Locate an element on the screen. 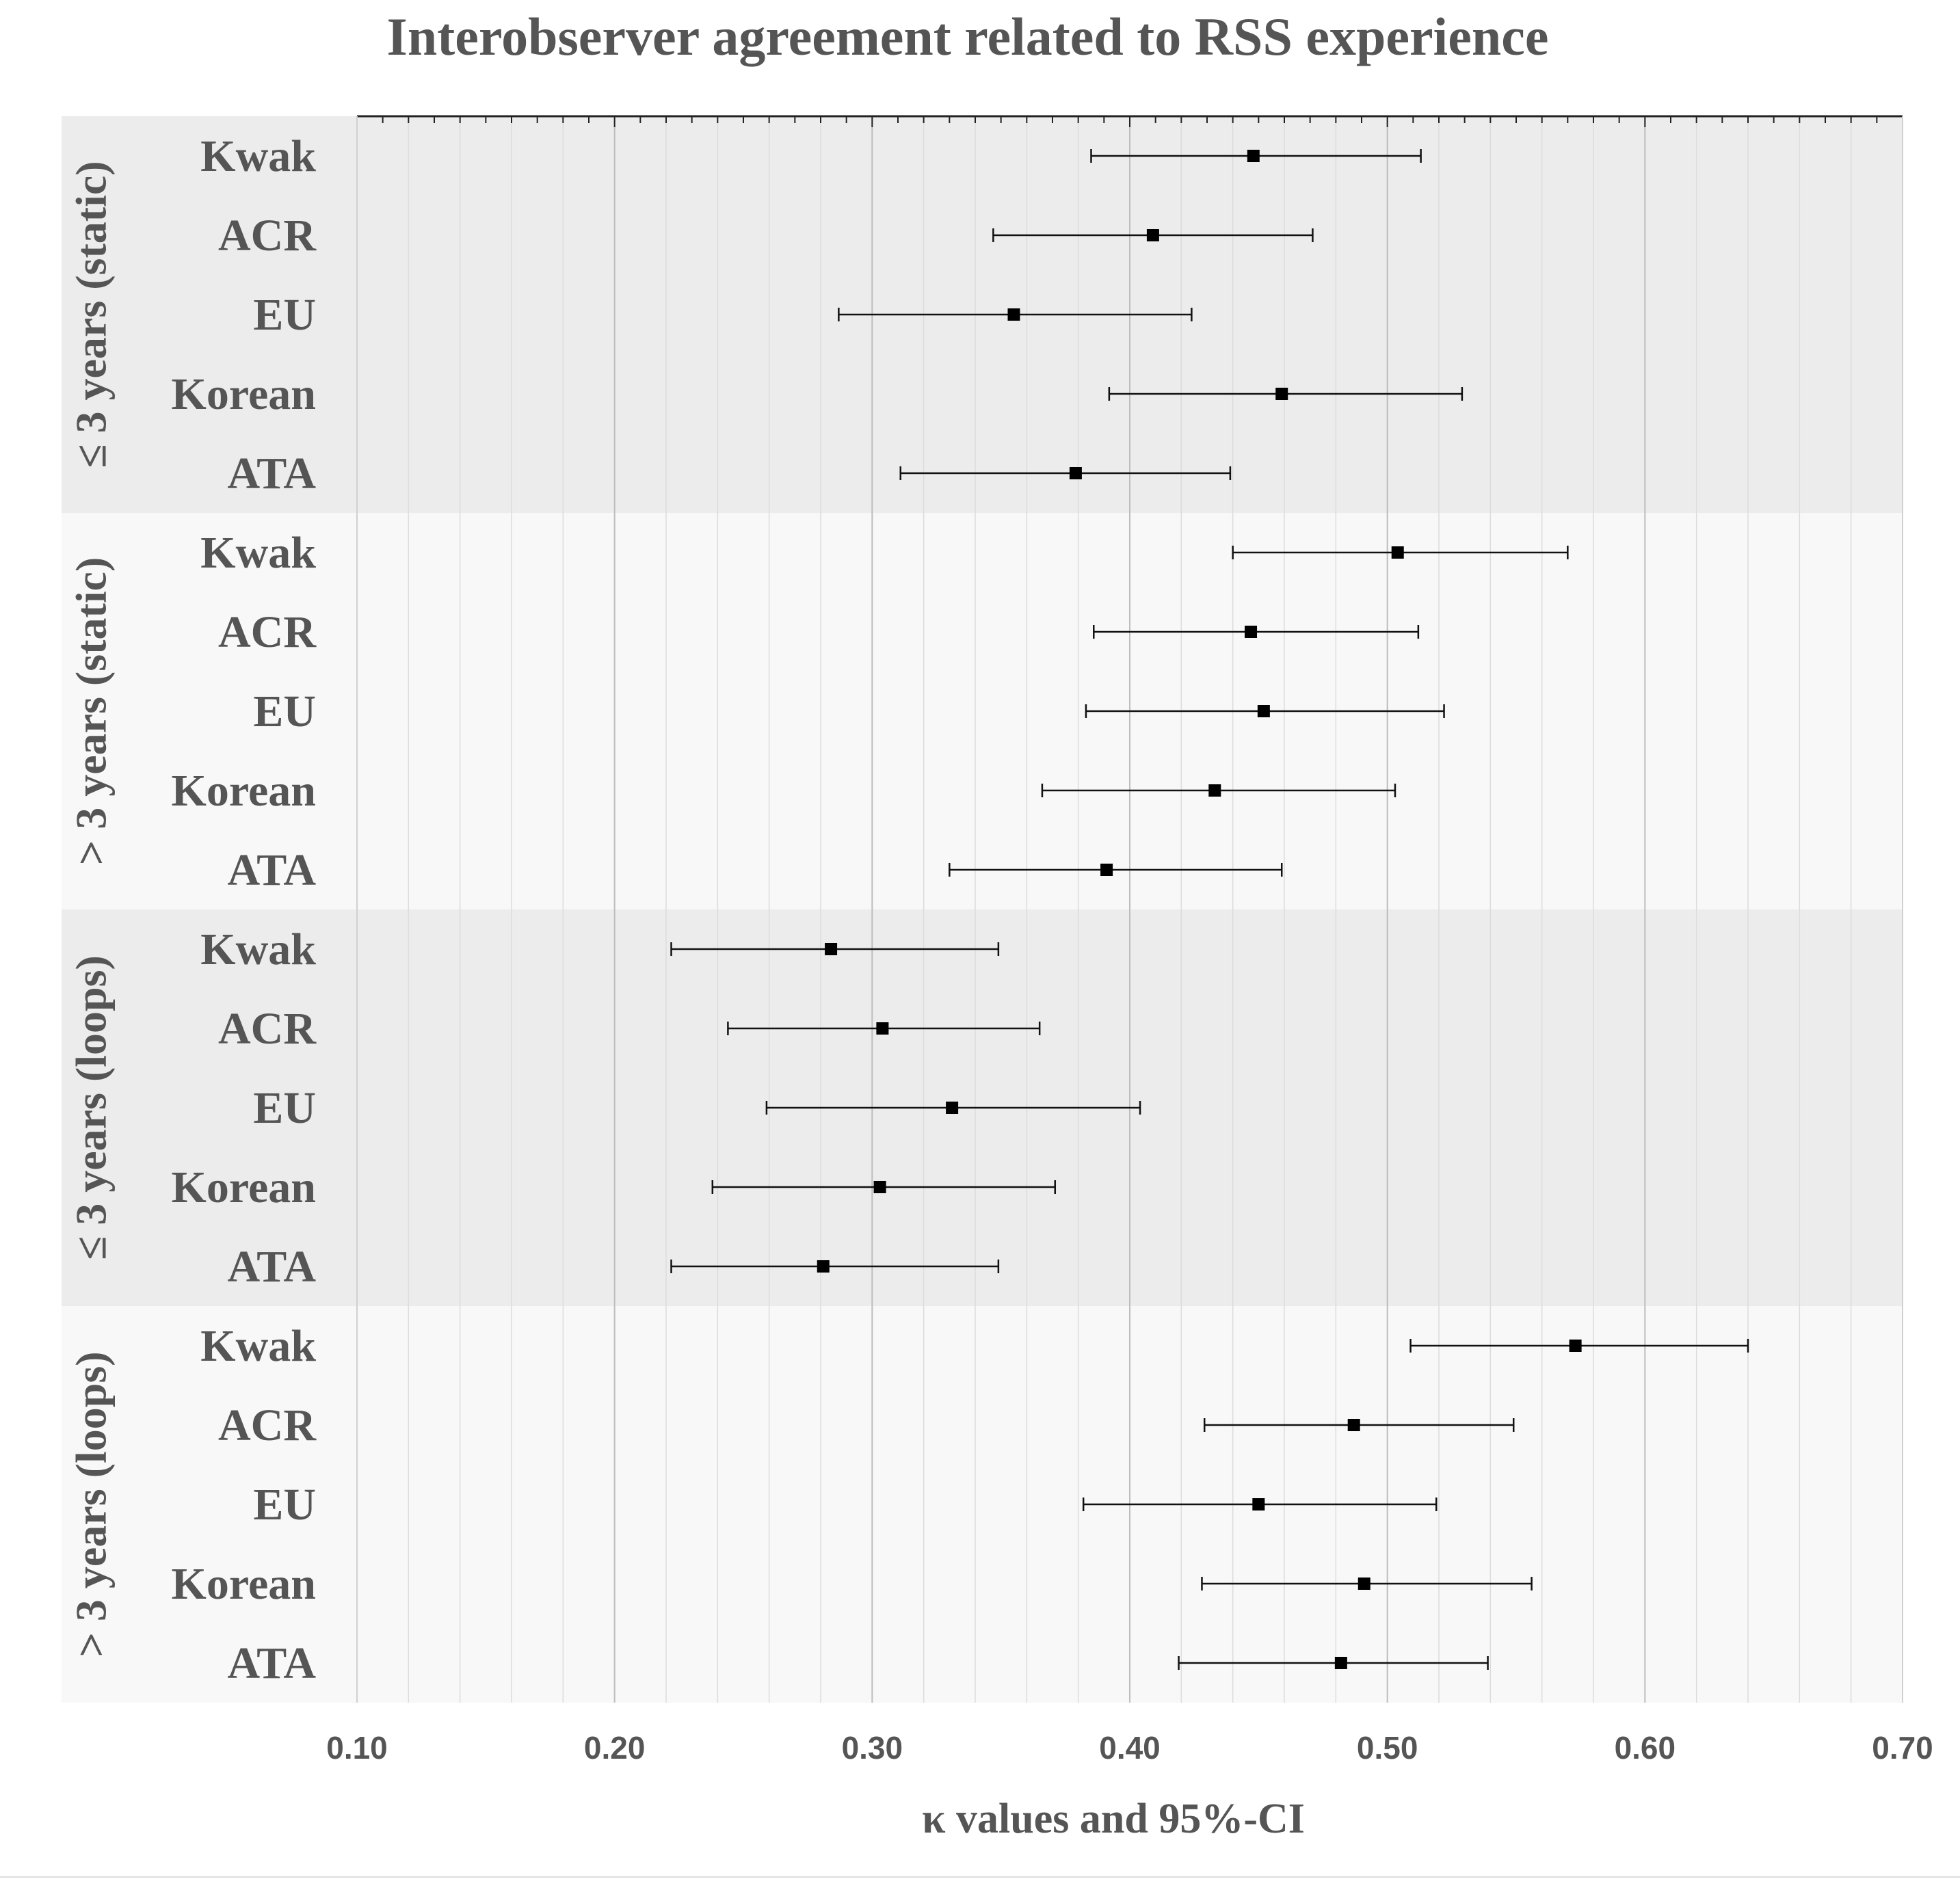 Image resolution: width=1960 pixels, height=1890 pixels. x-tick-label: 0.10 is located at coordinates (357, 1748).